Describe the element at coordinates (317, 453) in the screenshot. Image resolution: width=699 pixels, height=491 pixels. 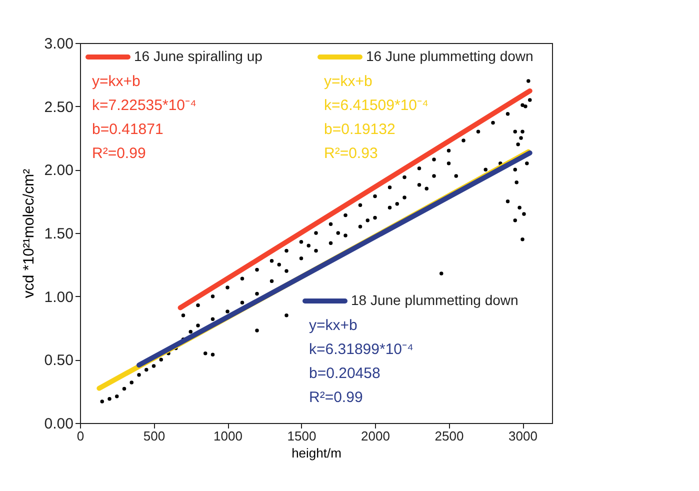
I see `x-axis-title: height/m` at that location.